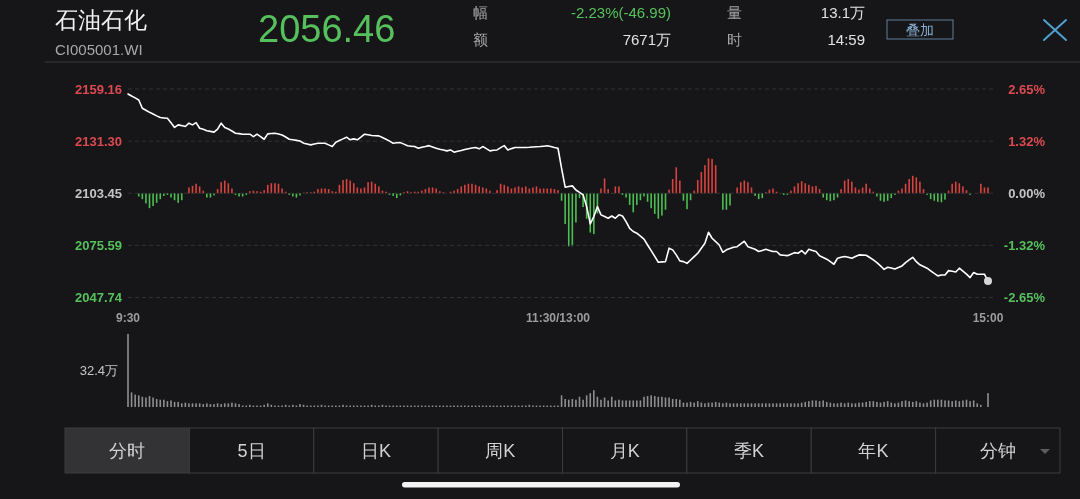 This screenshot has width=1080, height=499. What do you see at coordinates (99, 297) in the screenshot?
I see `y-tick-label: 2047.74` at bounding box center [99, 297].